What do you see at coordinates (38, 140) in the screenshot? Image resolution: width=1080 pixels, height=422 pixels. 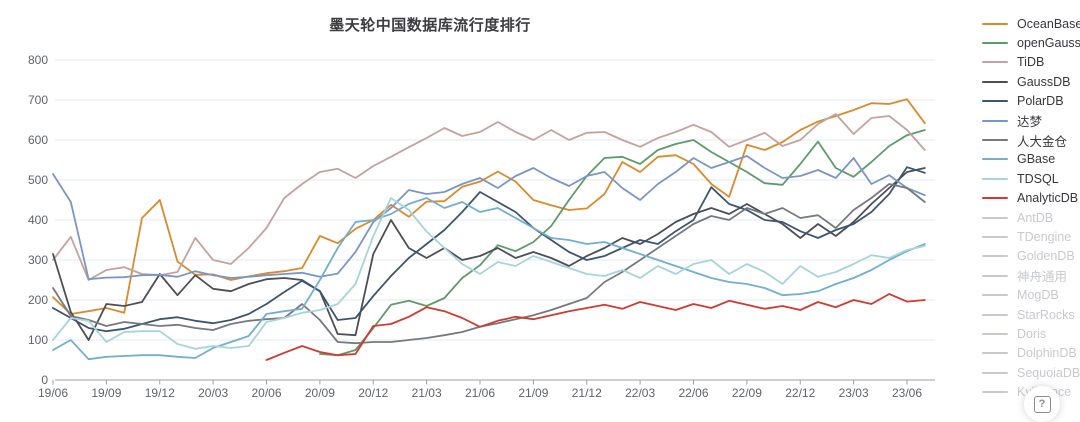 I see `y-tick-label-600: 600` at bounding box center [38, 140].